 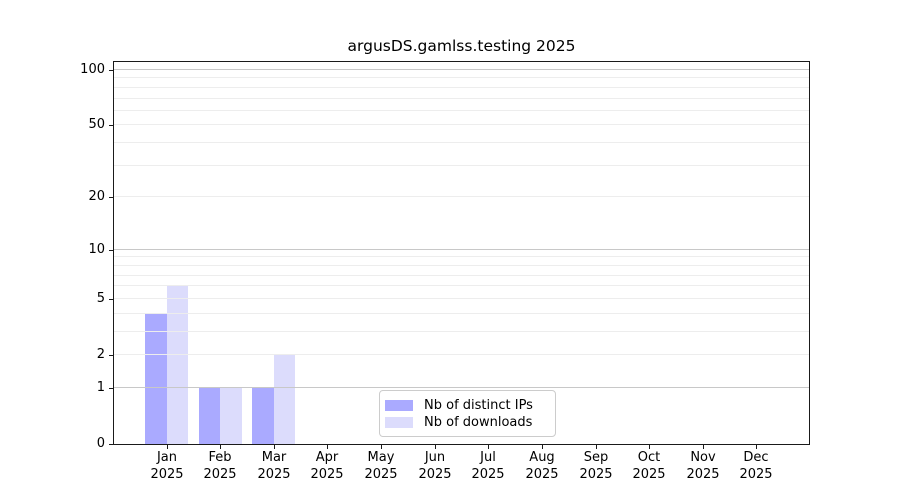 I want to click on x-tick-label-month: Apr, so click(x=327, y=457).